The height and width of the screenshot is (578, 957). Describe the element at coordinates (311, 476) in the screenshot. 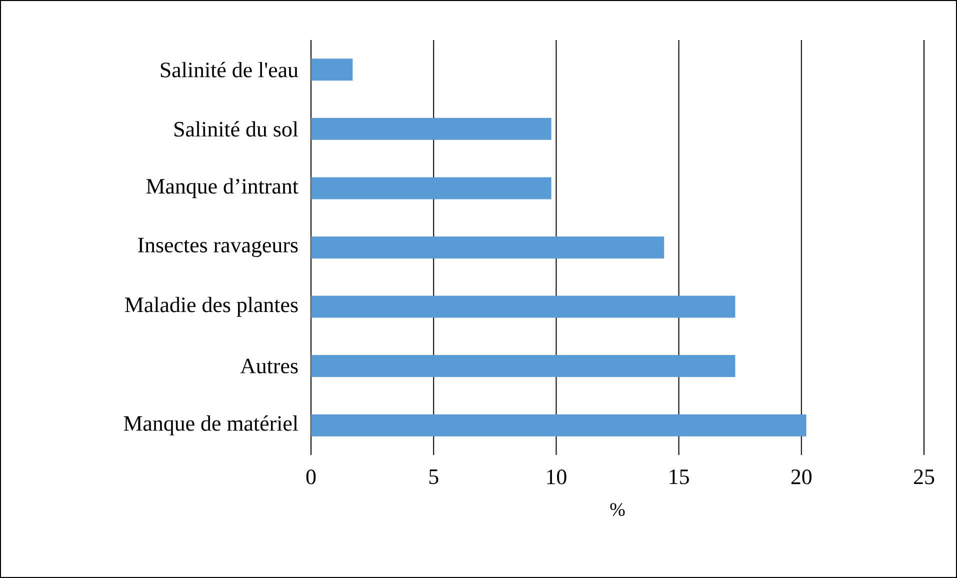

I see `x-tick-label: 0` at that location.